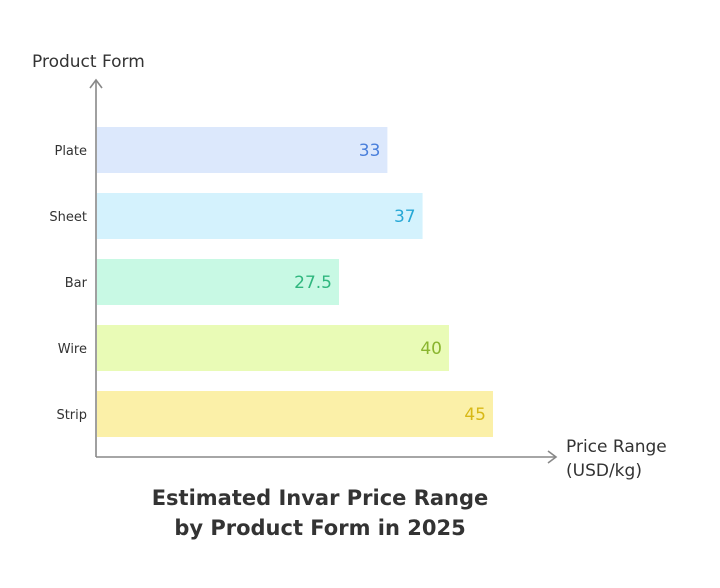  Describe the element at coordinates (96, 83) in the screenshot. I see `y-axis-arrow` at that location.